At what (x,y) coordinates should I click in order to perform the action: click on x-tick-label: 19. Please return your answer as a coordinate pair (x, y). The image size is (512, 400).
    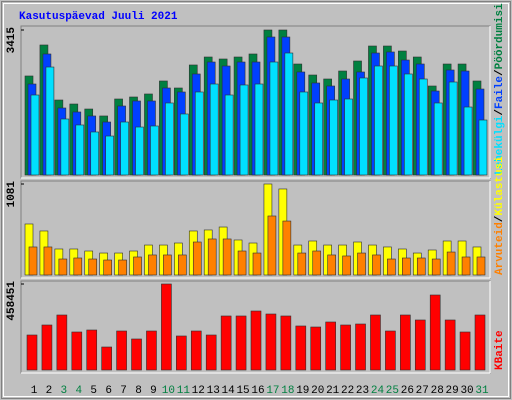
    Looking at the image, I should click on (302, 391).